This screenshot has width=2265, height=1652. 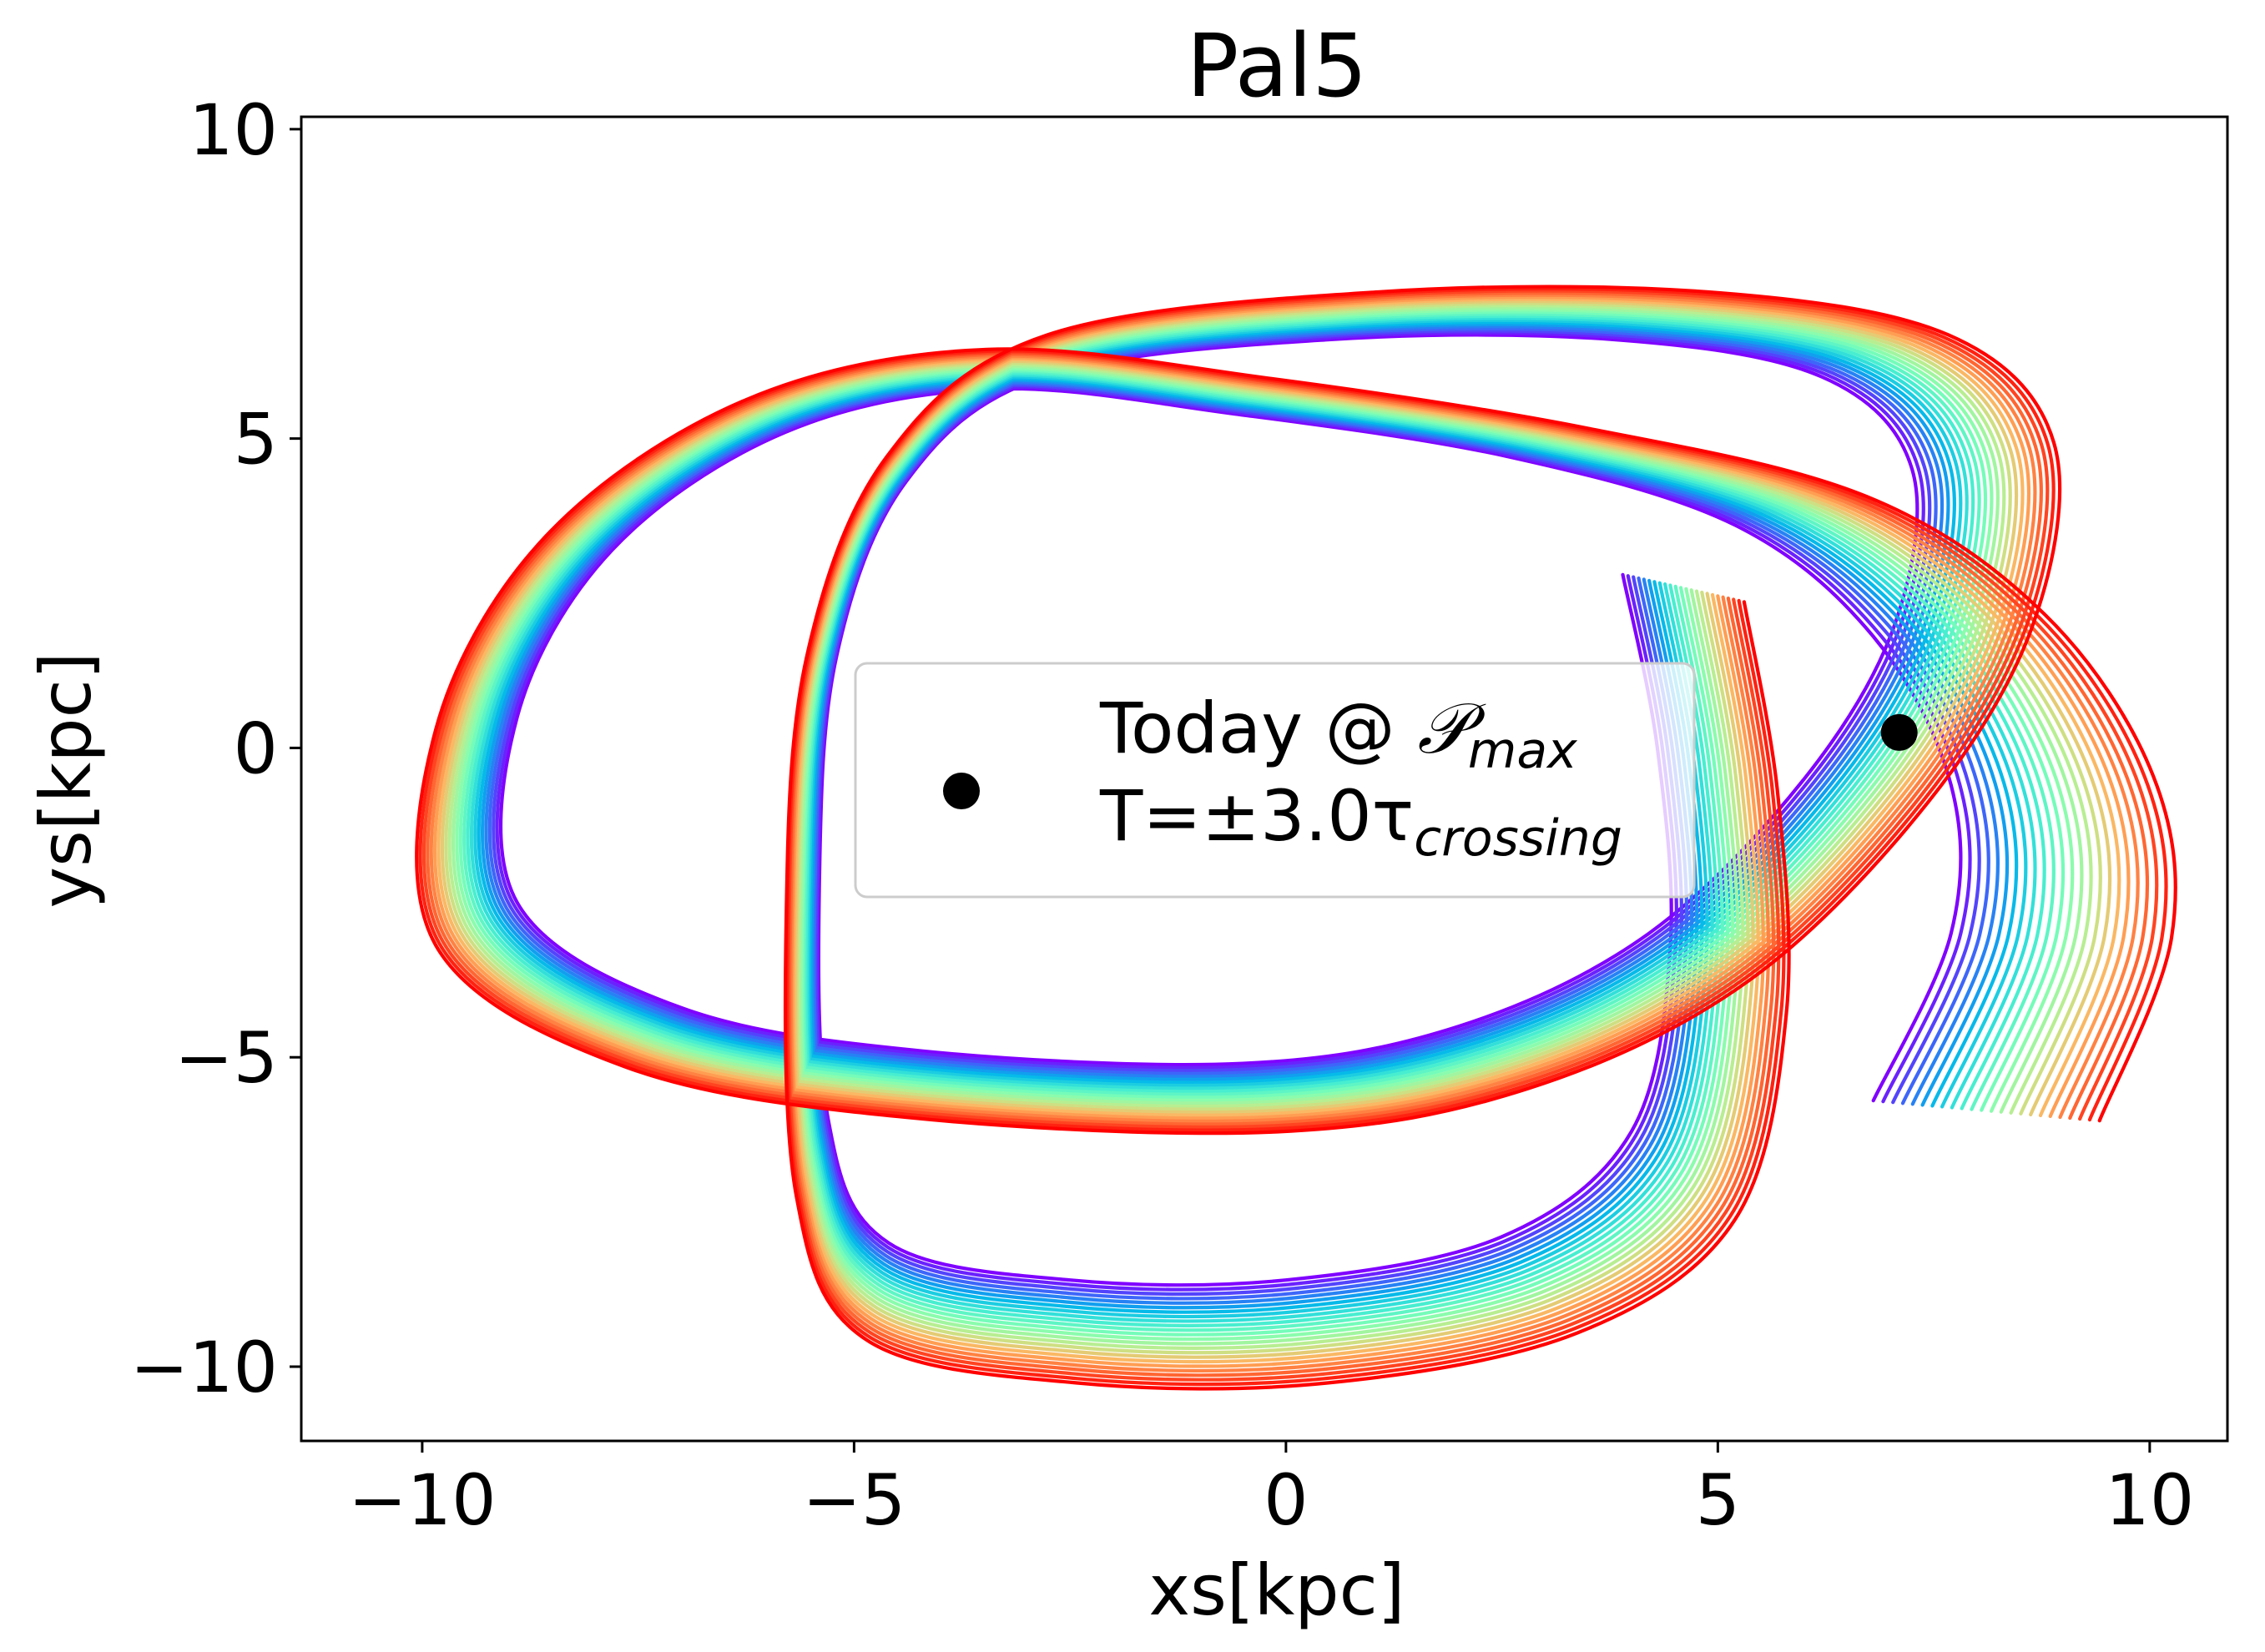 What do you see at coordinates (226, 1058) in the screenshot?
I see `y-tick-label: −5` at bounding box center [226, 1058].